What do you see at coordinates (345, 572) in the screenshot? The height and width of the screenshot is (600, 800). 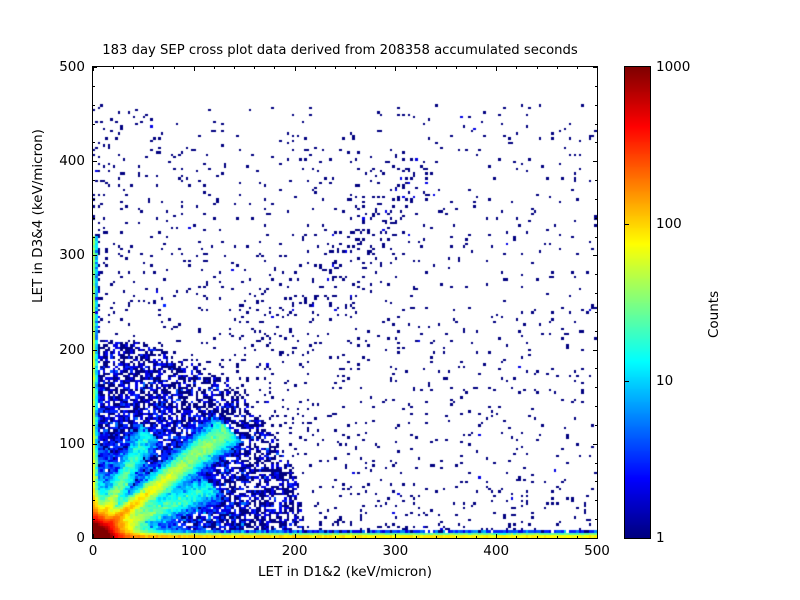 I see `x-axis-label: LET in D1&2 (keV/micron)` at bounding box center [345, 572].